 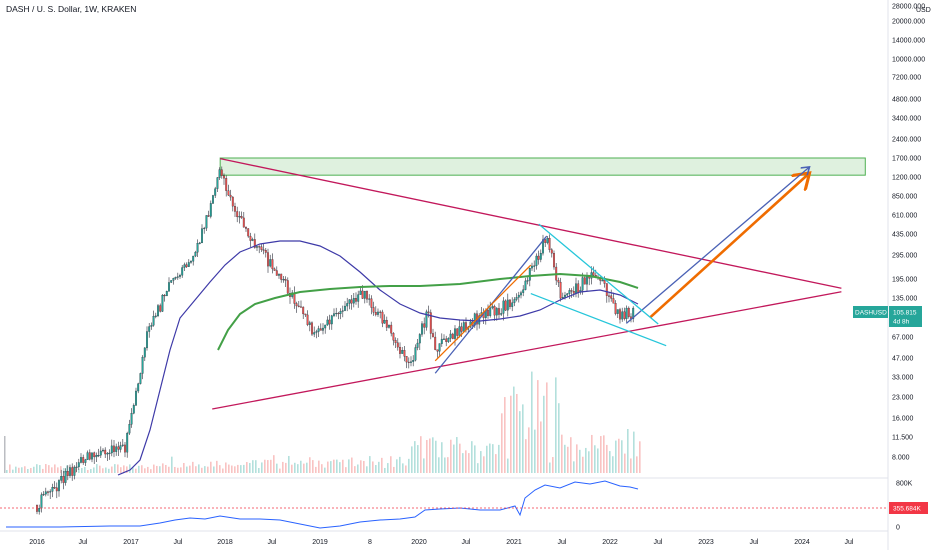 I want to click on projection-arrow, so click(x=729, y=246).